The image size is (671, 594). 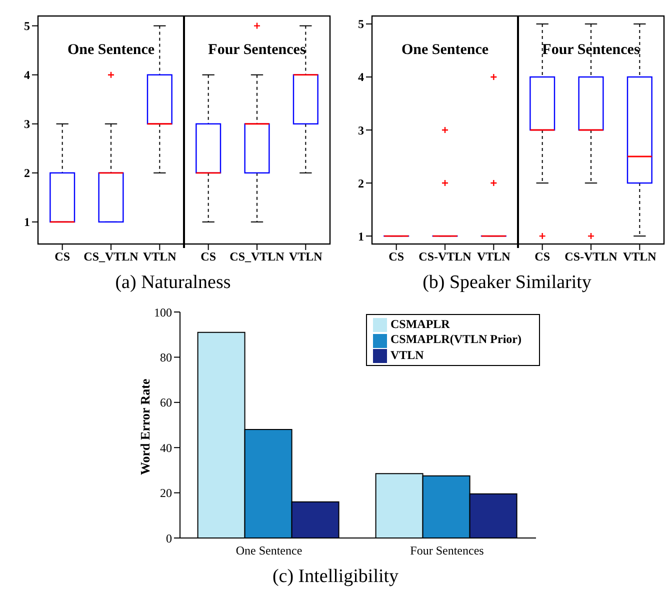 I want to click on y-tick-label: 100, so click(x=163, y=312).